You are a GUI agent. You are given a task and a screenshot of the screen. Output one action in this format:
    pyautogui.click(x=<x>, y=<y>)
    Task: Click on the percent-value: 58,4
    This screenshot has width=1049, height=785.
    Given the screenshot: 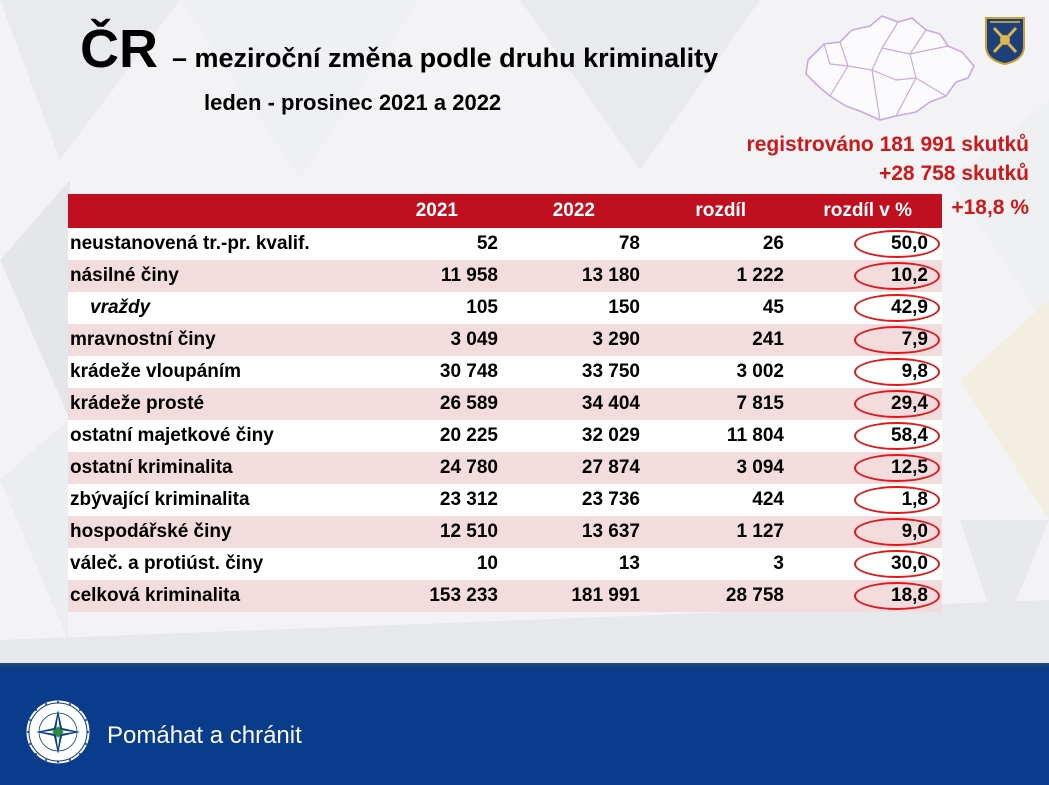 What is the action you would take?
    pyautogui.click(x=909, y=435)
    